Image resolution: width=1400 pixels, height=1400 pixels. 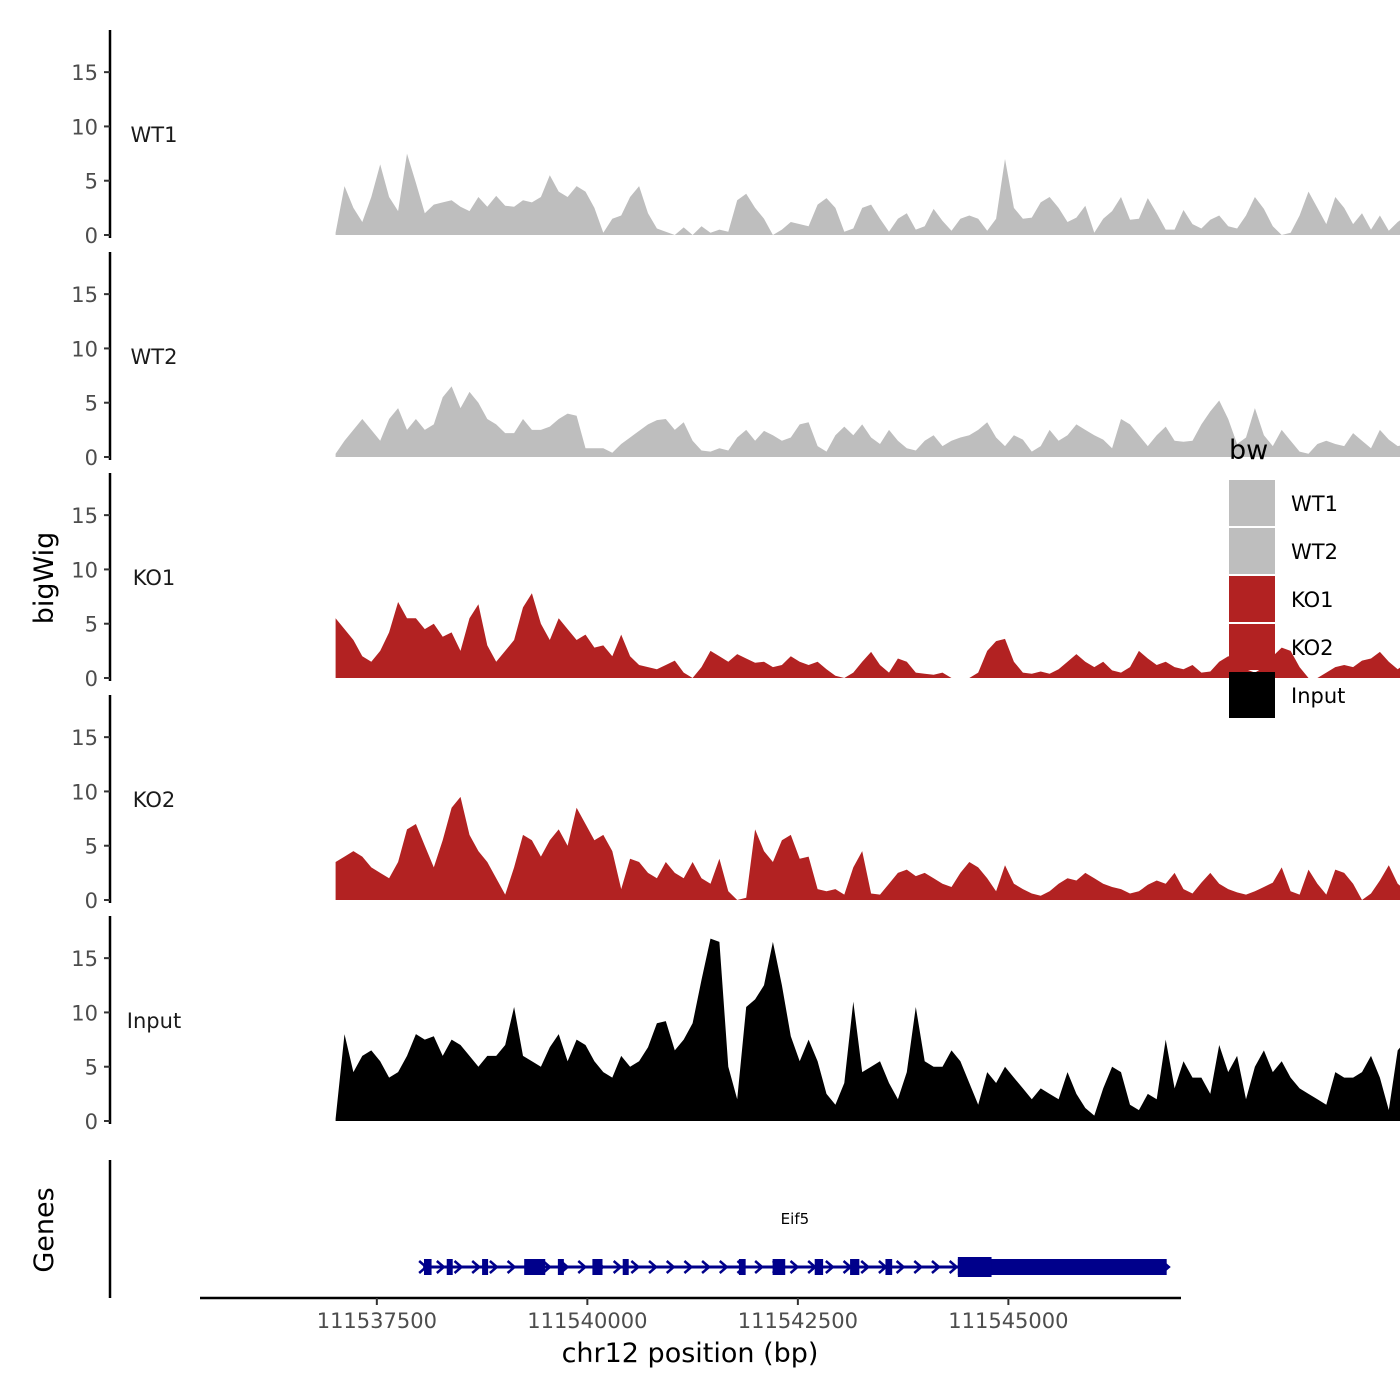 I want to click on series-label: WT1, so click(x=154, y=135).